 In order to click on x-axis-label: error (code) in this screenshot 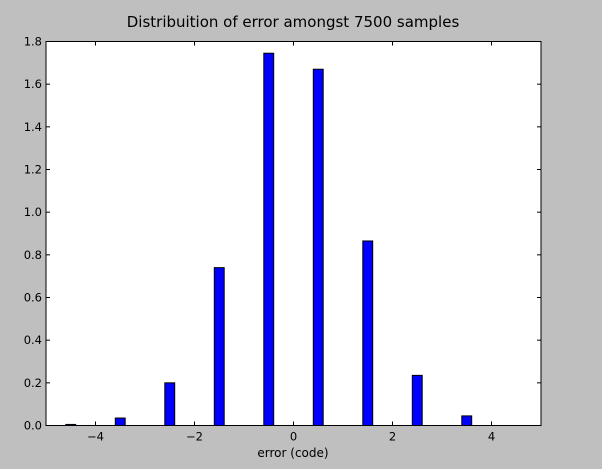, I will do `click(292, 453)`.